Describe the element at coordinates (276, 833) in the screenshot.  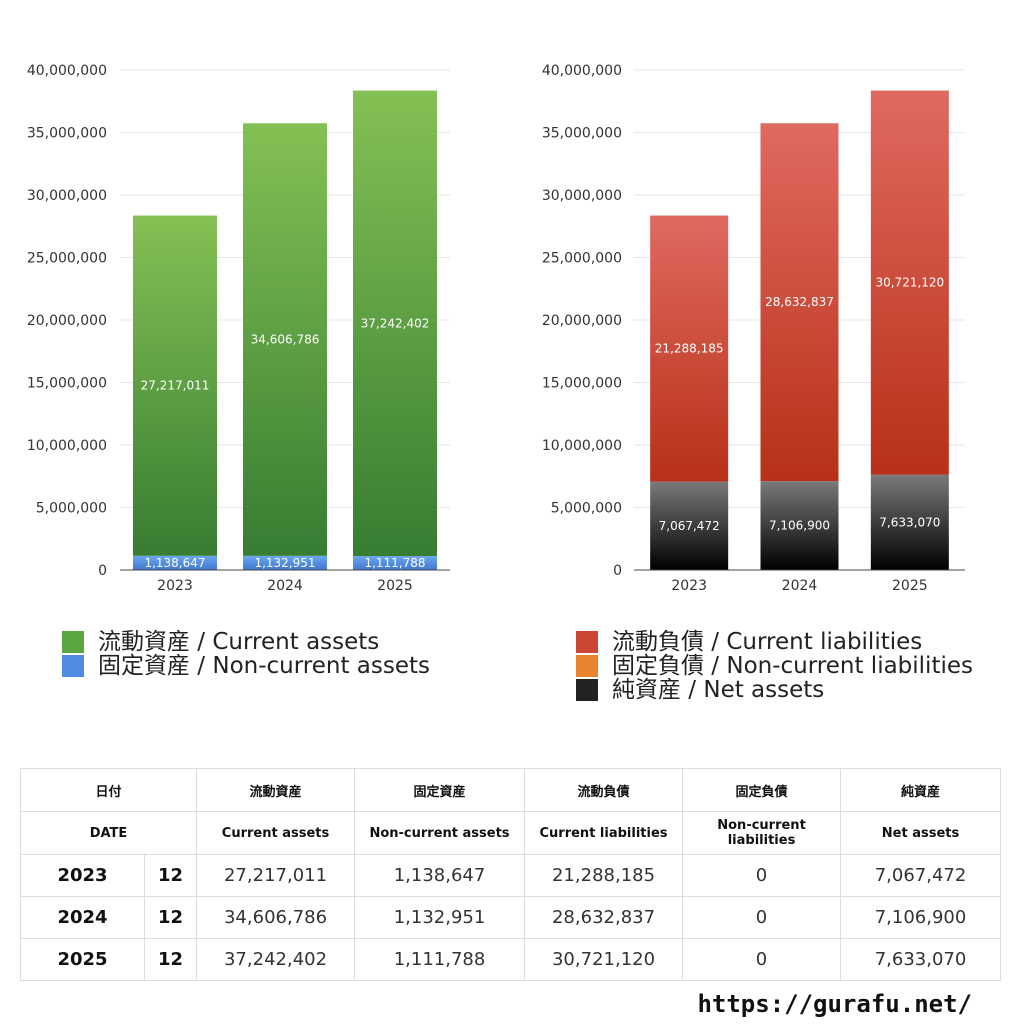
I see `header-current-assets-en: Current assets` at that location.